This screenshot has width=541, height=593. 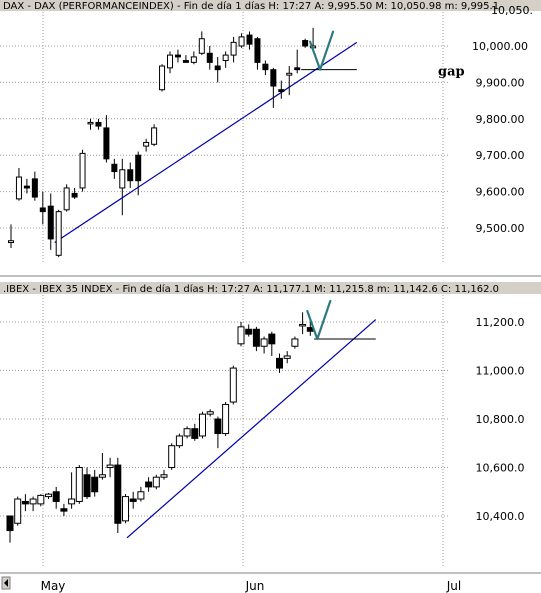 I want to click on ibex-y-tick-label: 11,000.0, so click(x=500, y=371).